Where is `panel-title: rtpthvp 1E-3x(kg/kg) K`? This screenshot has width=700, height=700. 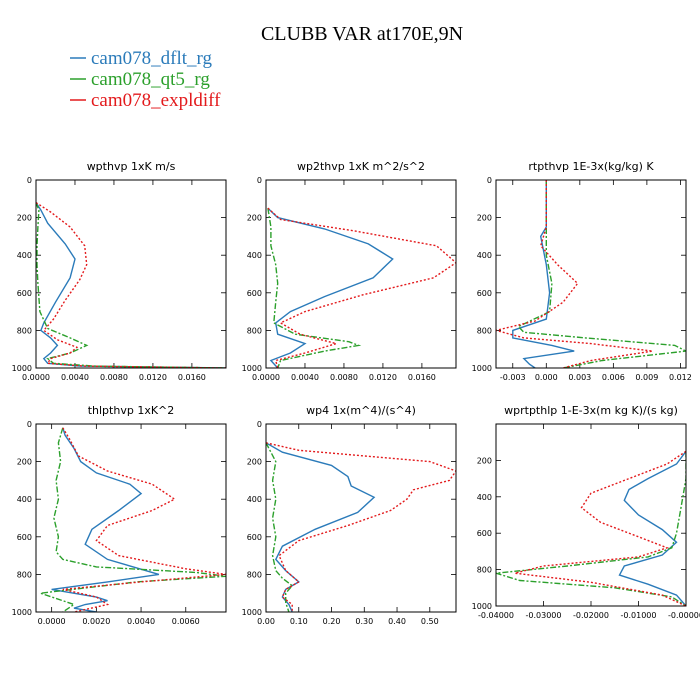
panel-title: rtpthvp 1E-3x(kg/kg) K is located at coordinates (591, 166).